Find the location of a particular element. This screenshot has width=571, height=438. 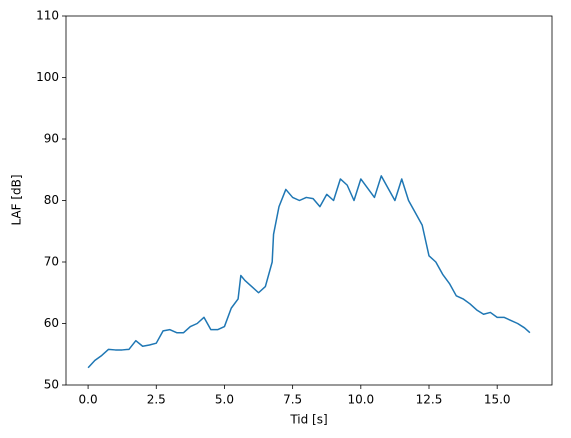

y-tick-label: 60 is located at coordinates (51, 323).